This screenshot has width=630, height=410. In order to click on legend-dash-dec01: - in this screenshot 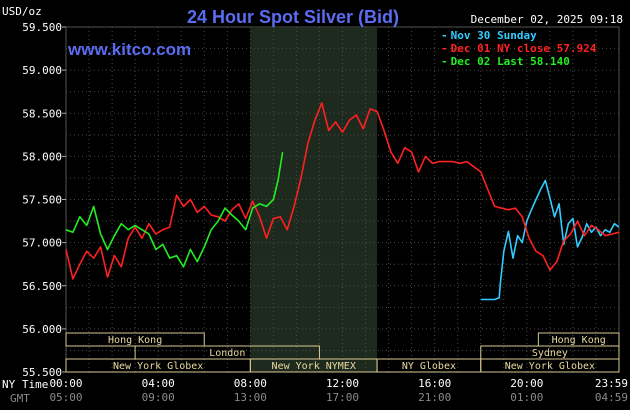, I will do `click(444, 48)`.